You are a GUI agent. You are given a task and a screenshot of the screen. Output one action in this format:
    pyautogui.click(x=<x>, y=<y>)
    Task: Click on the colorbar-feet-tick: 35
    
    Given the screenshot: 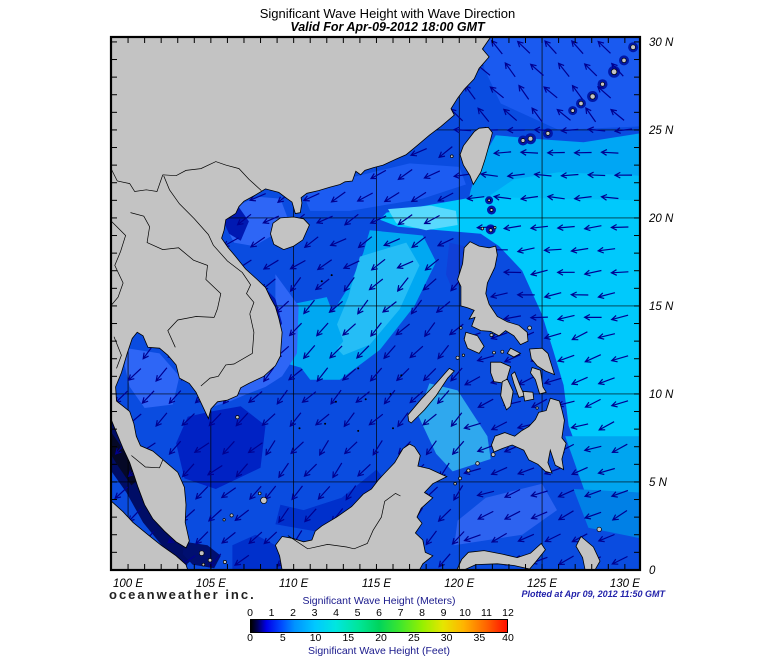 What is the action you would take?
    pyautogui.click(x=479, y=638)
    